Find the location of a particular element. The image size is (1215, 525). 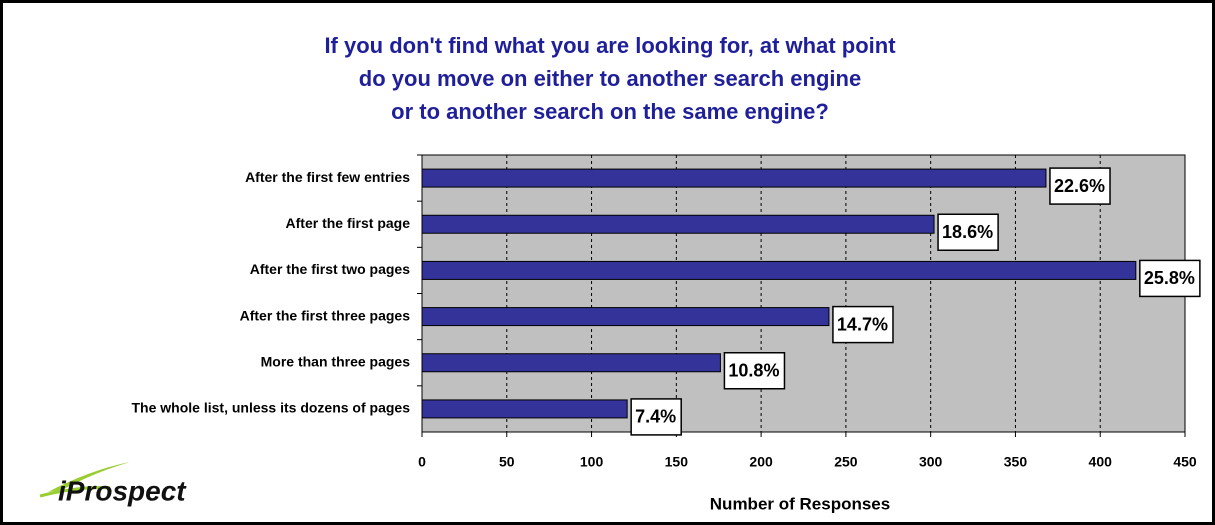

data-label: 14.7% is located at coordinates (862, 324).